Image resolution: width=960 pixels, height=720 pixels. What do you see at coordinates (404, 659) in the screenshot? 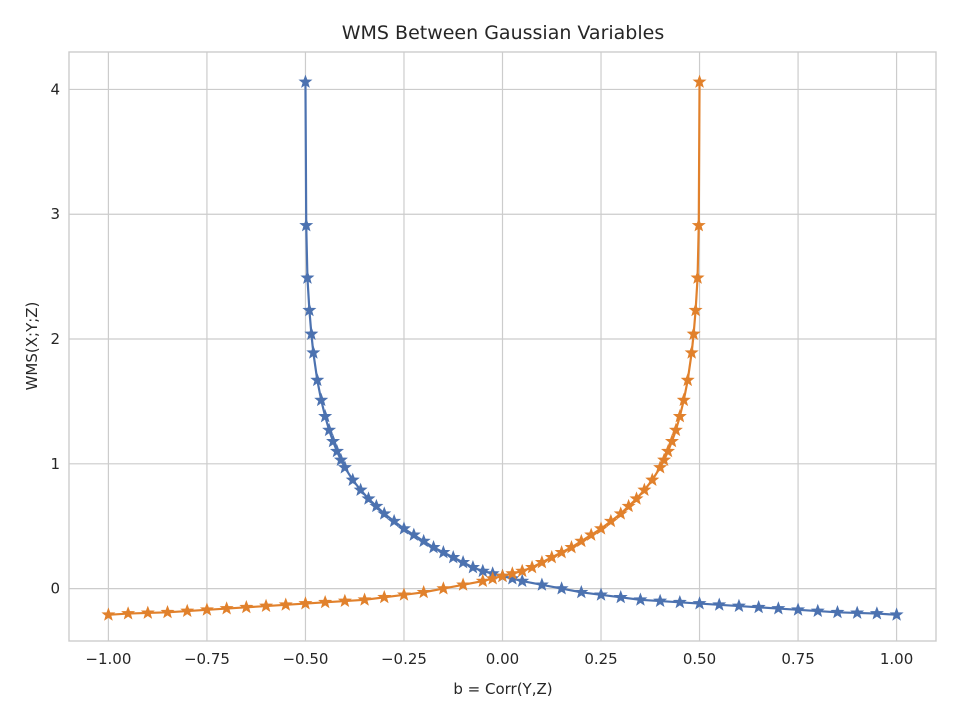
I see `x-tick-label: −0.25` at bounding box center [404, 659].